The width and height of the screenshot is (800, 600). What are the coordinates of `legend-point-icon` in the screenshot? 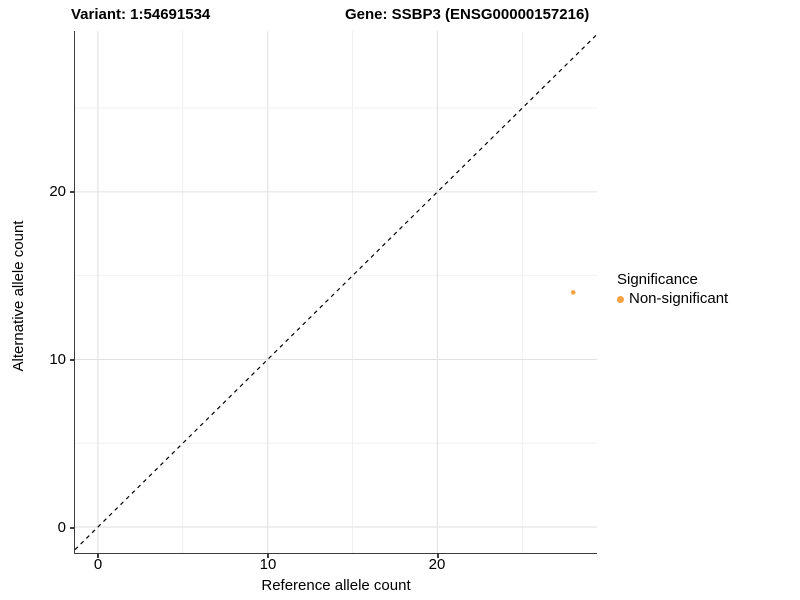 It's located at (620, 299).